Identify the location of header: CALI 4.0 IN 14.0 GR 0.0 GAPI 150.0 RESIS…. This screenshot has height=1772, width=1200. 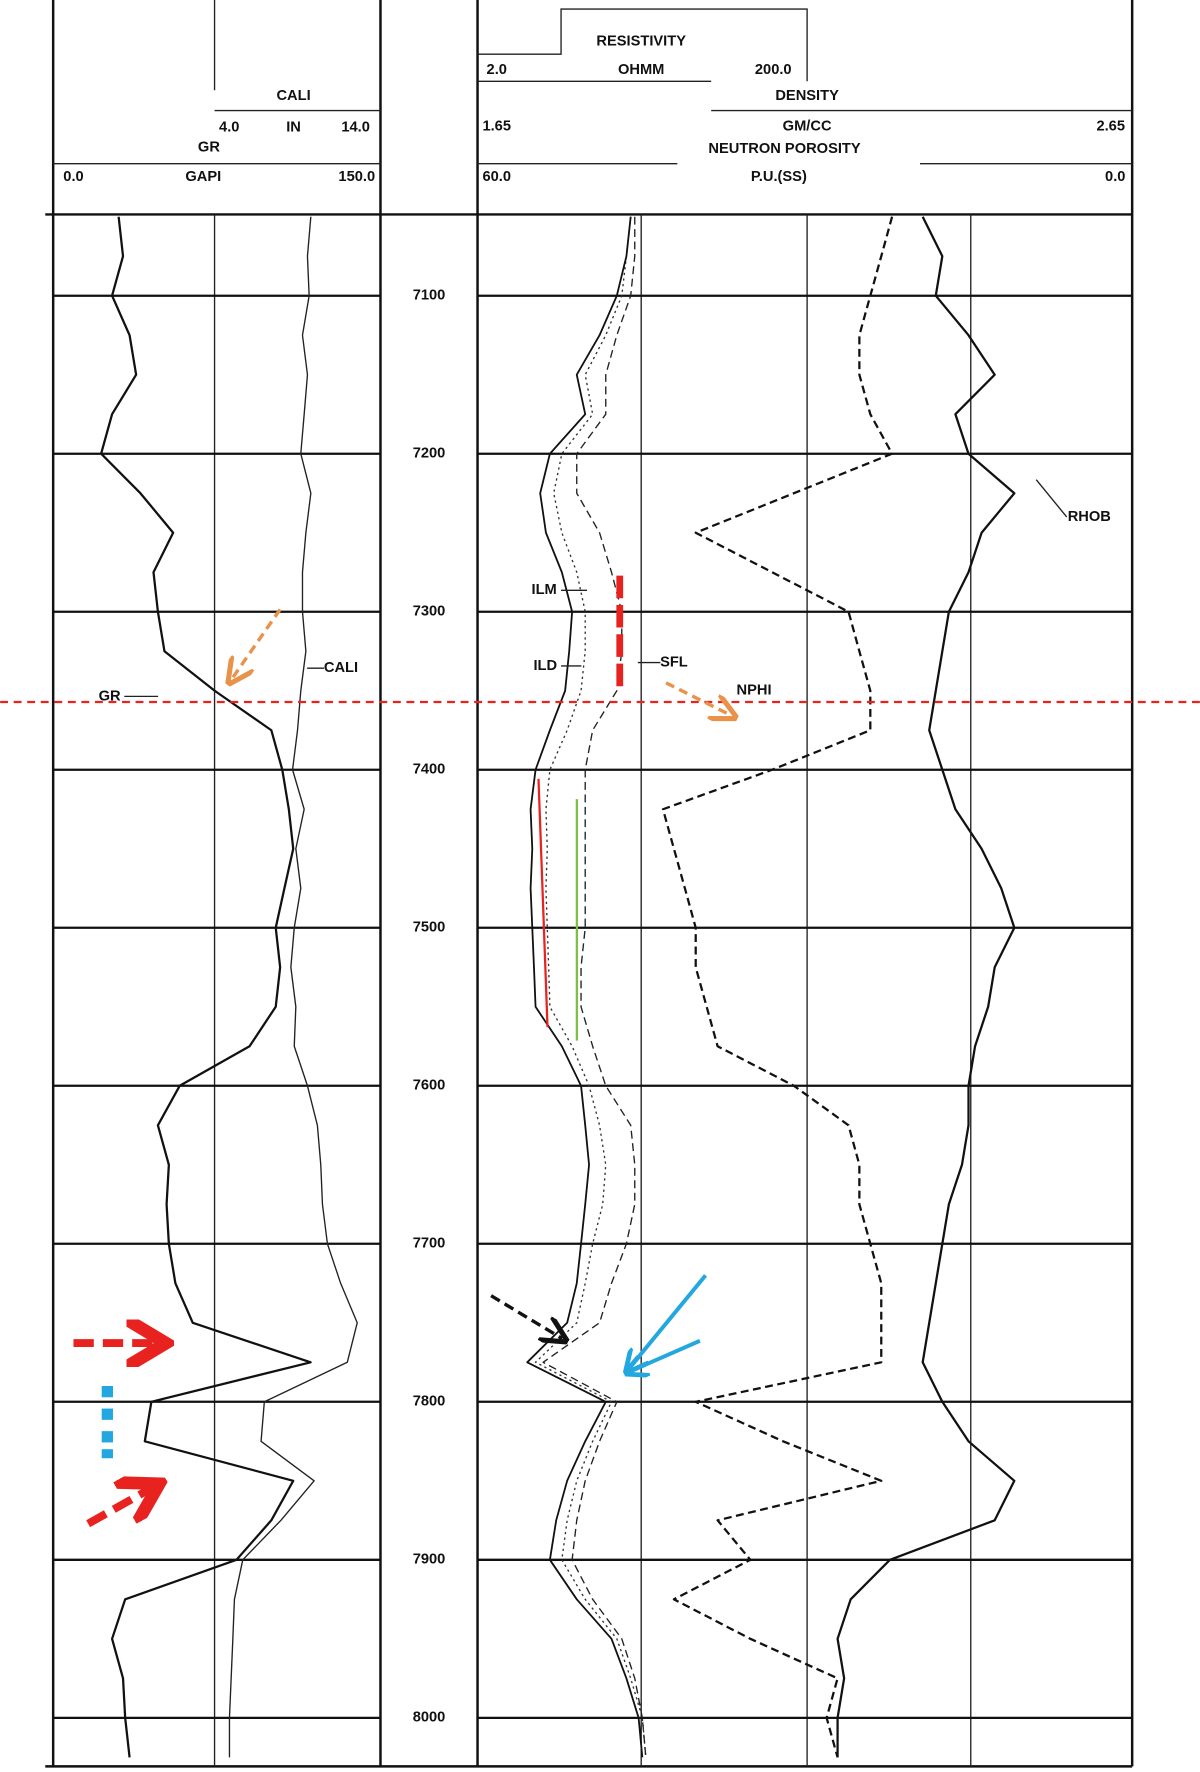
(593, 92).